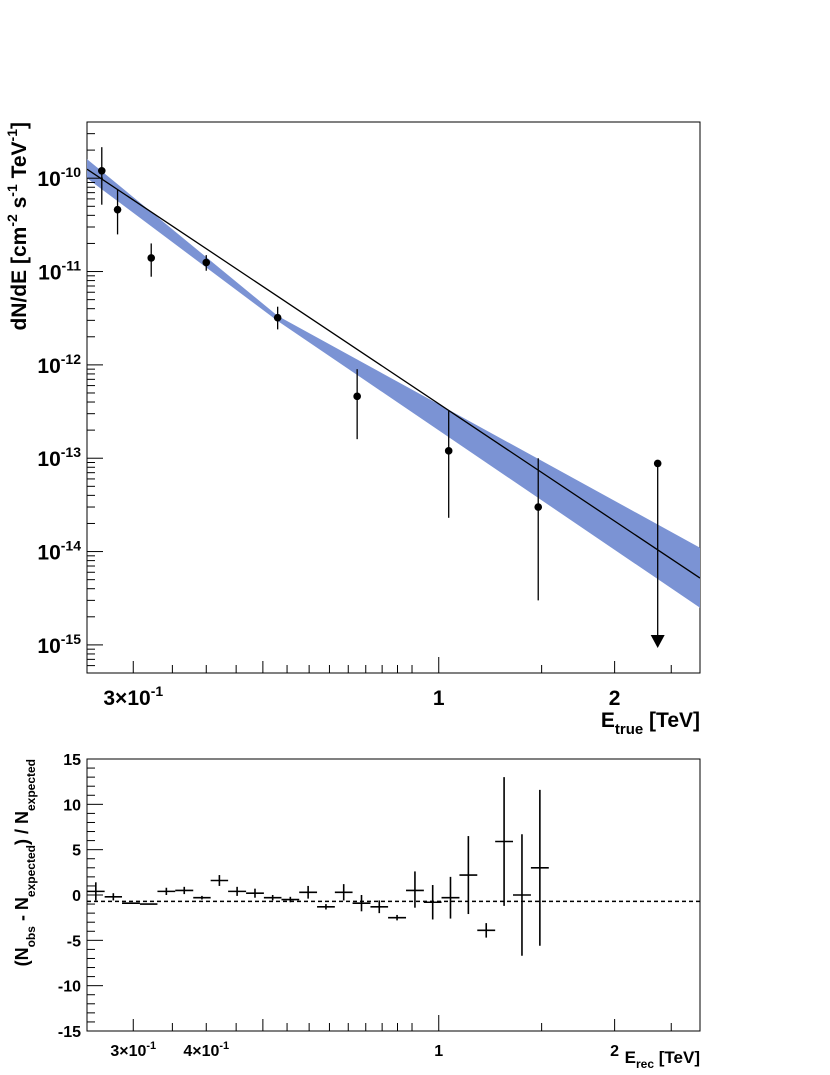  What do you see at coordinates (72, 805) in the screenshot?
I see `y-tick-label: 10` at bounding box center [72, 805].